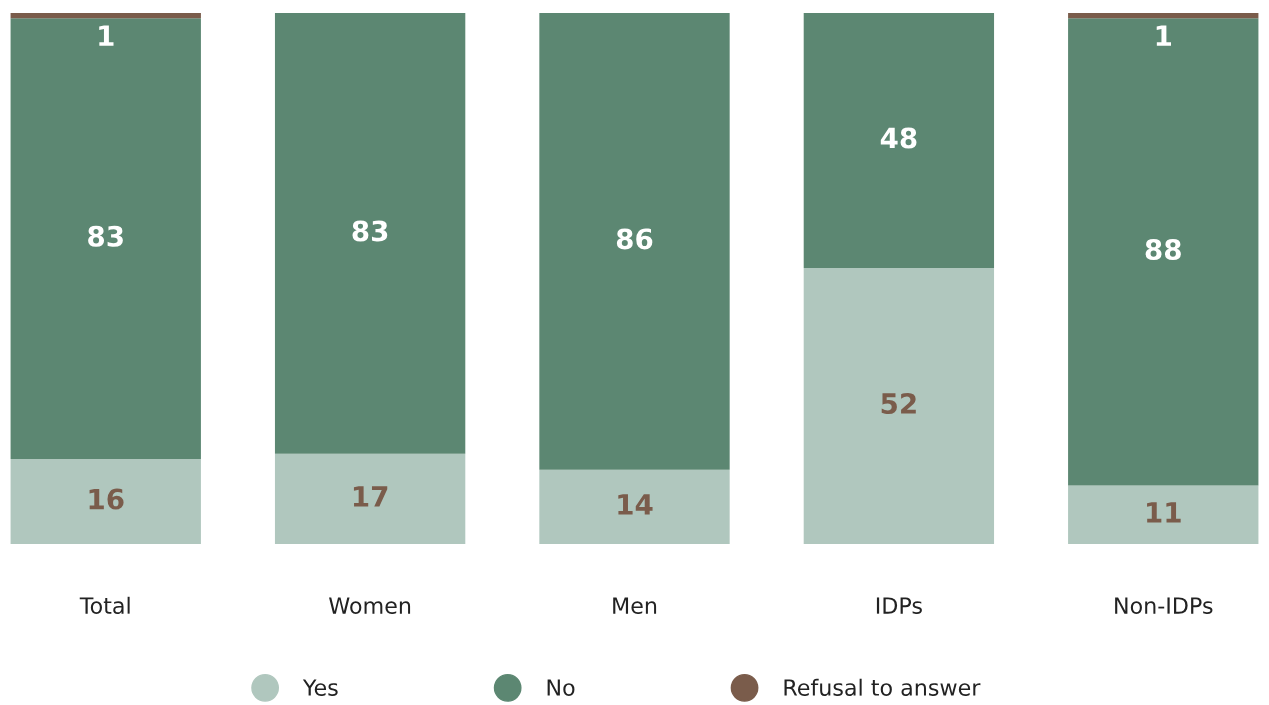 This screenshot has width=1269, height=705. I want to click on legend-label: No, so click(561, 687).